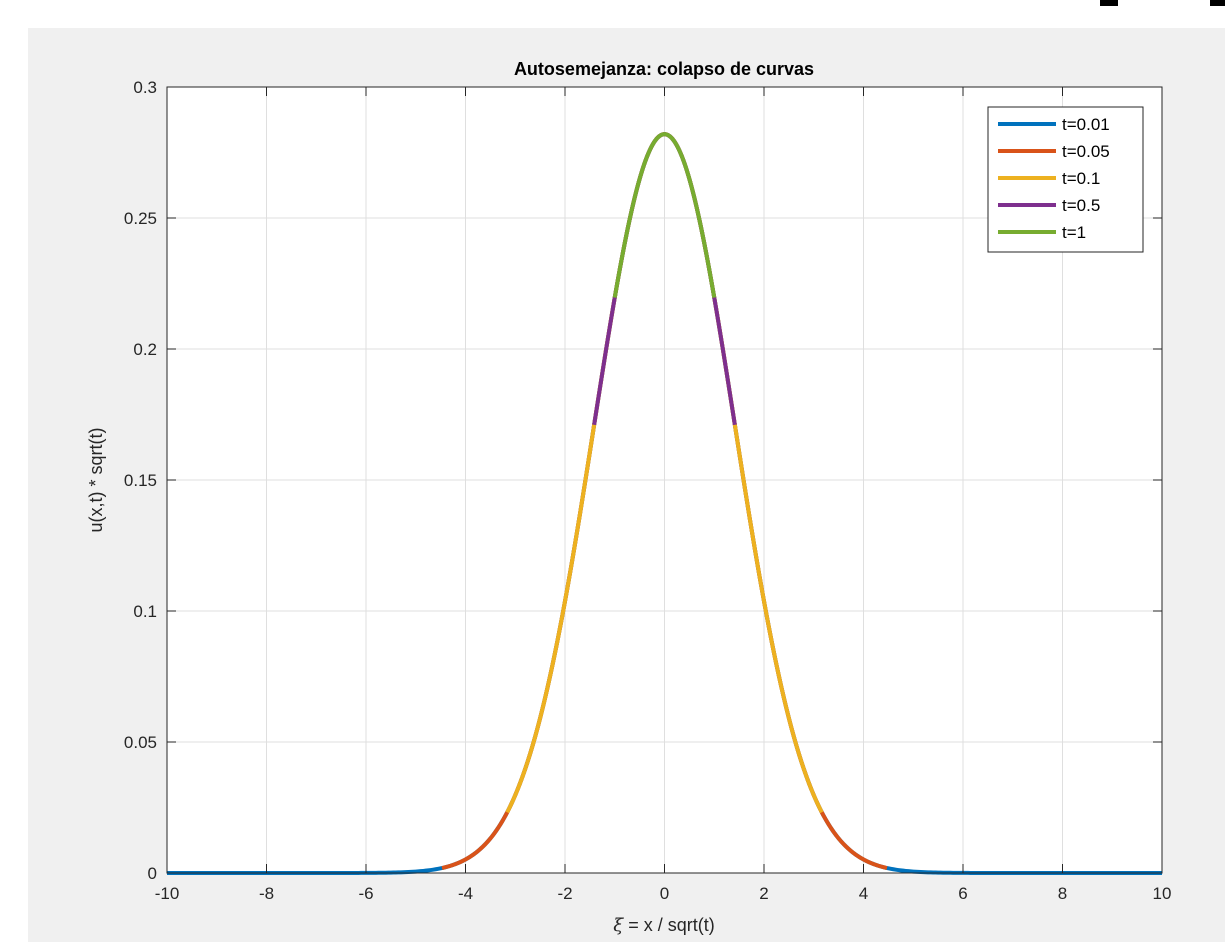  What do you see at coordinates (618, 925) in the screenshot?
I see `x-axis-label-xi: ξ` at bounding box center [618, 925].